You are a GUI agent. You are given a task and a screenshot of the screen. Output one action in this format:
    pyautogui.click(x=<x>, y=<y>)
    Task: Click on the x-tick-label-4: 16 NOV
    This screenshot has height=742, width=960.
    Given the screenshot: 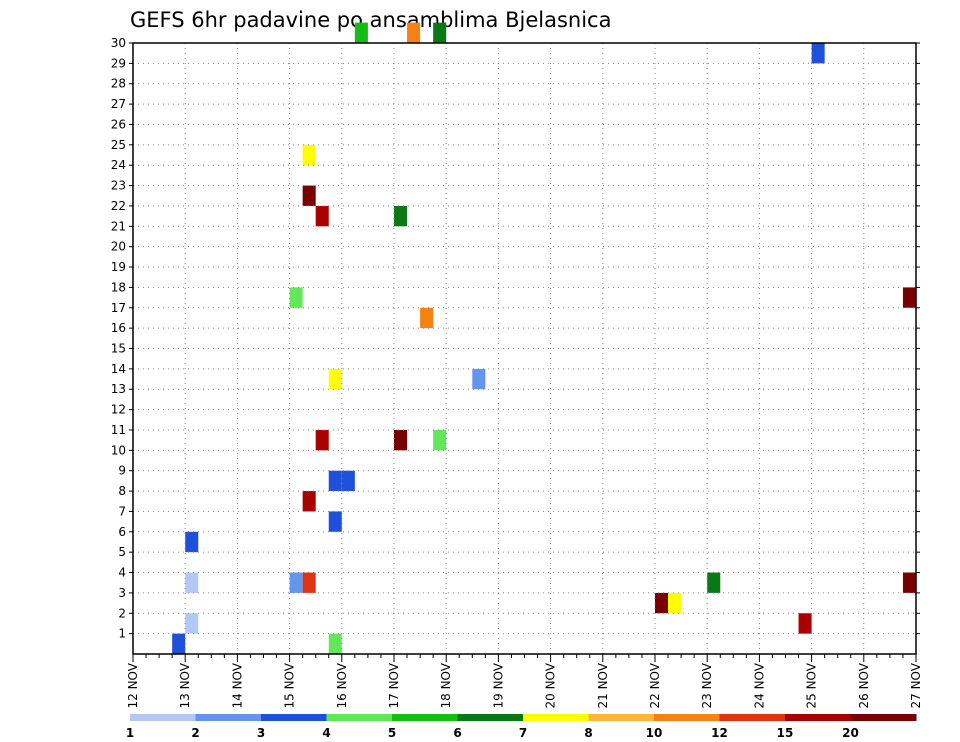 What is the action you would take?
    pyautogui.click(x=342, y=685)
    